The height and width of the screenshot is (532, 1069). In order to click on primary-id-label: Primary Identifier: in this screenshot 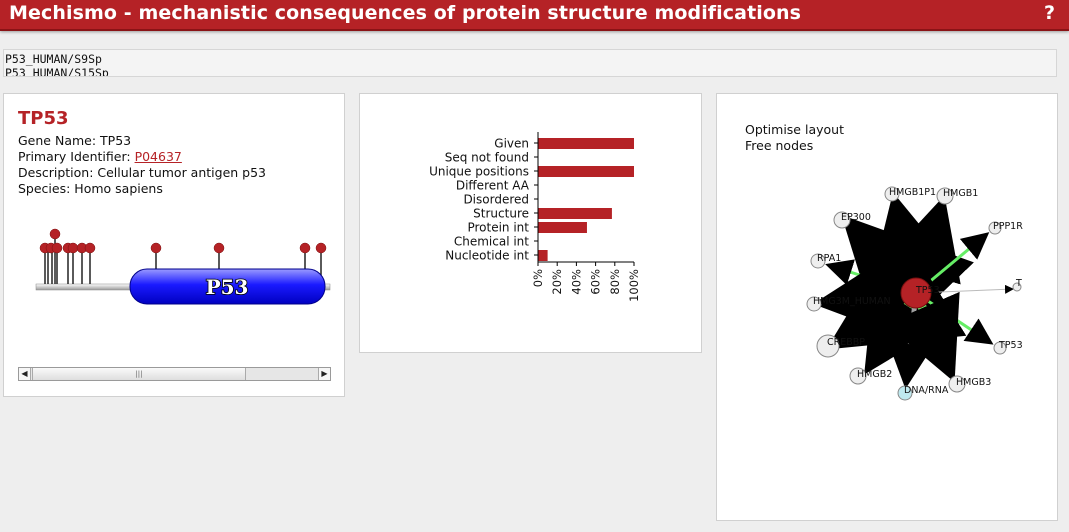, I will do `click(76, 156)`.